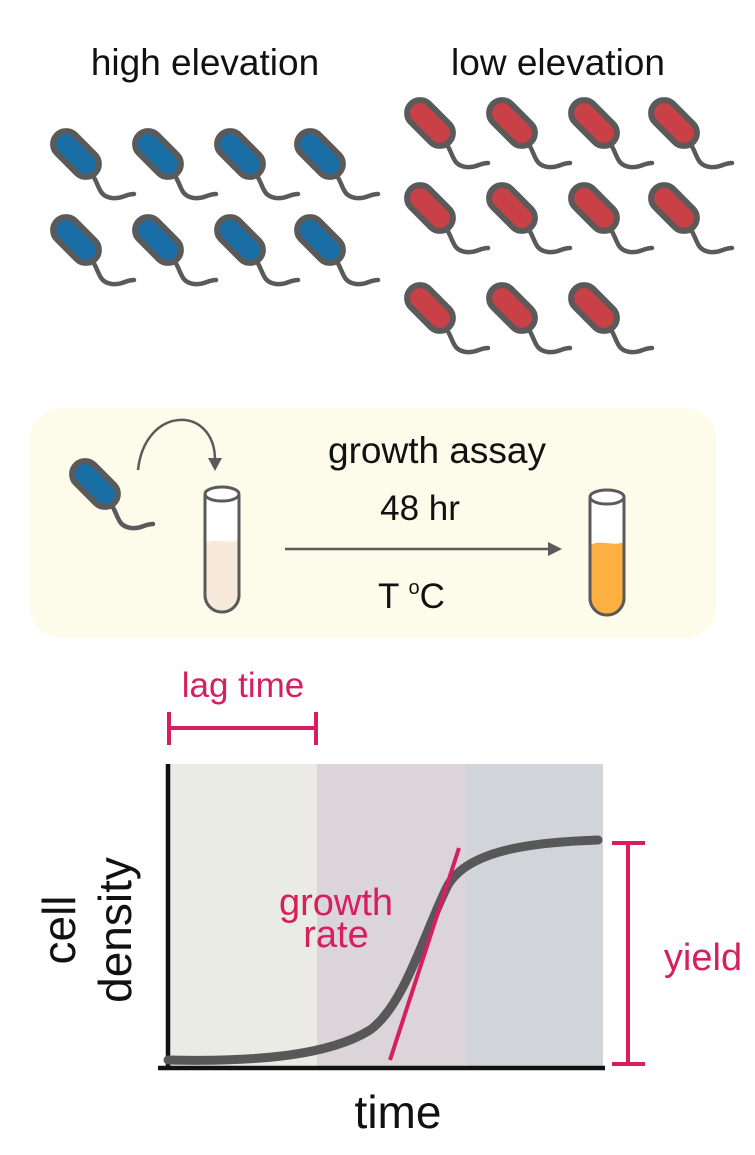  Describe the element at coordinates (115, 930) in the screenshot. I see `y-axis-label-line2: density` at that location.